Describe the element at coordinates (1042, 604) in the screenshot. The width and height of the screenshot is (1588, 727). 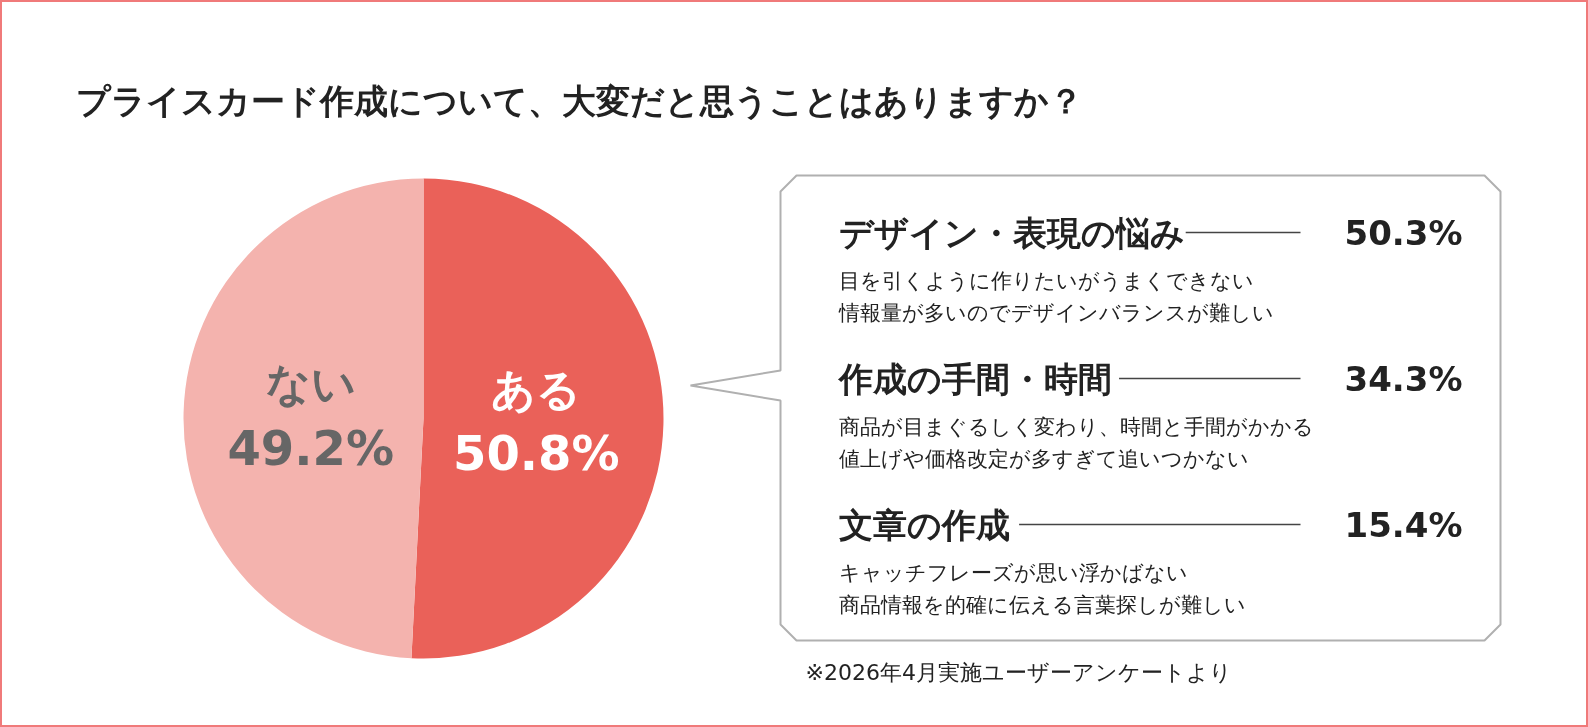
I see `text: 商品情報を的確に伝える言葉探しが難しい` at that location.